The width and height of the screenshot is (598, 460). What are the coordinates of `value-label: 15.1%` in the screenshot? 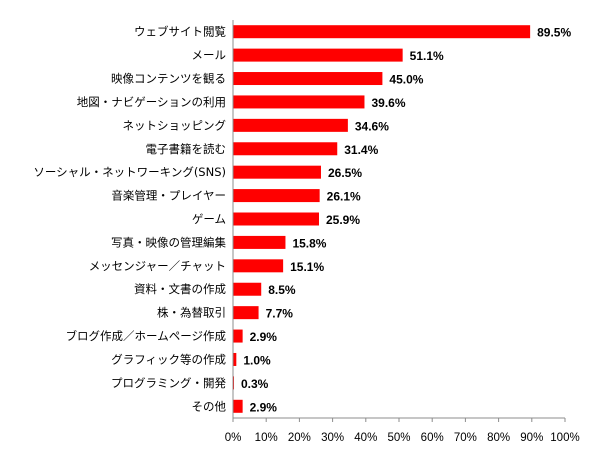 It's located at (307, 267).